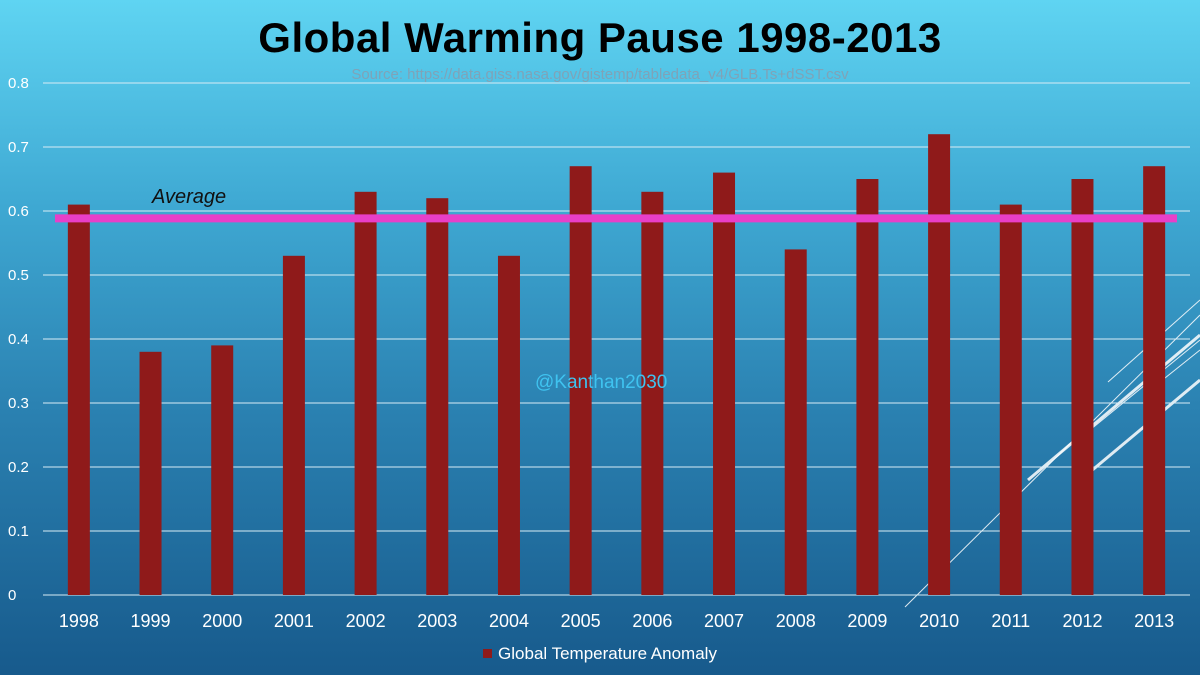 This screenshot has width=1200, height=675. Describe the element at coordinates (581, 621) in the screenshot. I see `x-tick-label: 2005` at that location.